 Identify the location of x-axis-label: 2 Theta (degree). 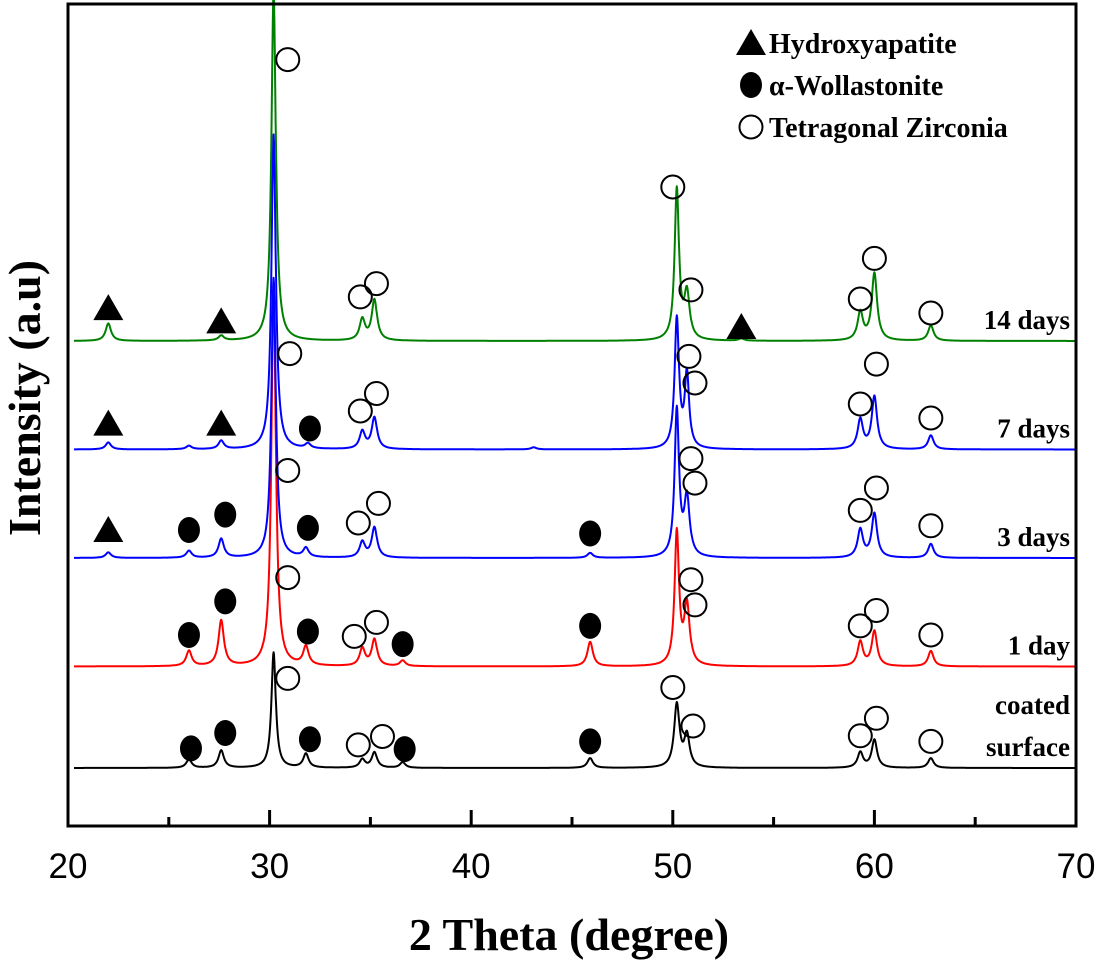
(569, 934).